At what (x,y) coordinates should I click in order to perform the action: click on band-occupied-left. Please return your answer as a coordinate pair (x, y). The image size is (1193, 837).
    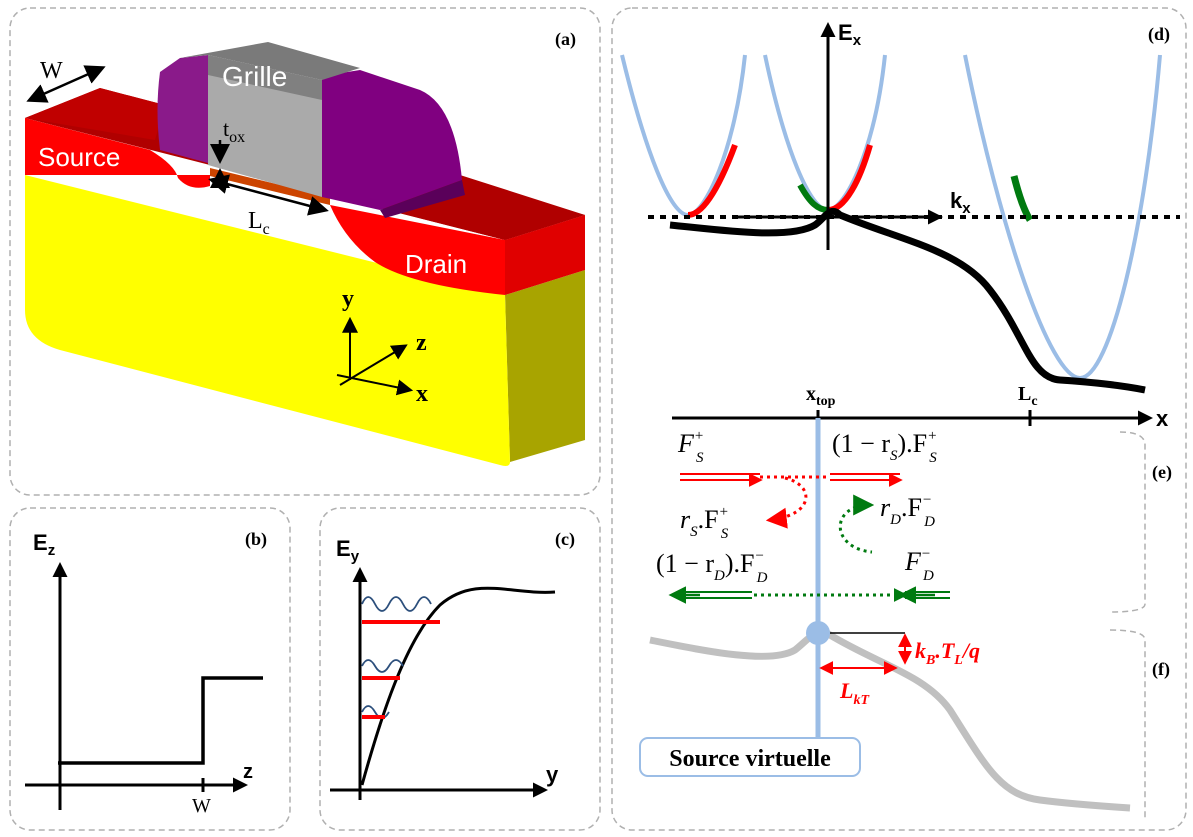
    Looking at the image, I should click on (712, 180).